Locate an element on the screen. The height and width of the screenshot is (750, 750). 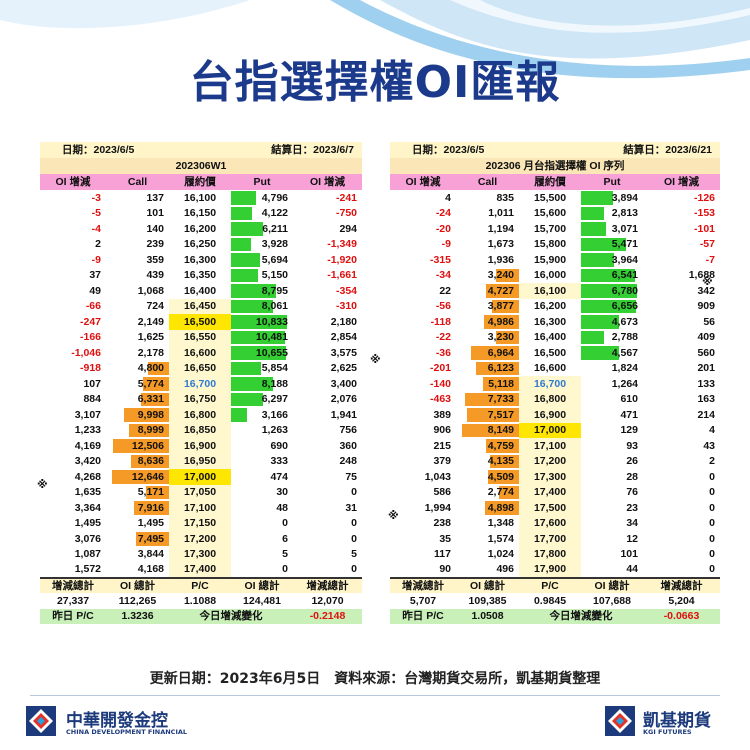
call-oi-change: -1,046 is located at coordinates (86, 352).